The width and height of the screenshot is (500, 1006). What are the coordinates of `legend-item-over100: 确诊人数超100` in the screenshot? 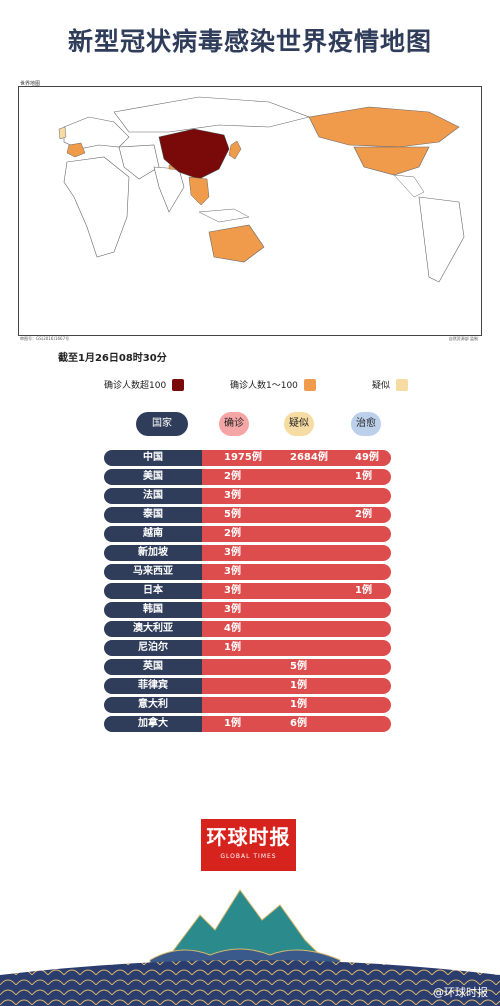 It's located at (144, 384).